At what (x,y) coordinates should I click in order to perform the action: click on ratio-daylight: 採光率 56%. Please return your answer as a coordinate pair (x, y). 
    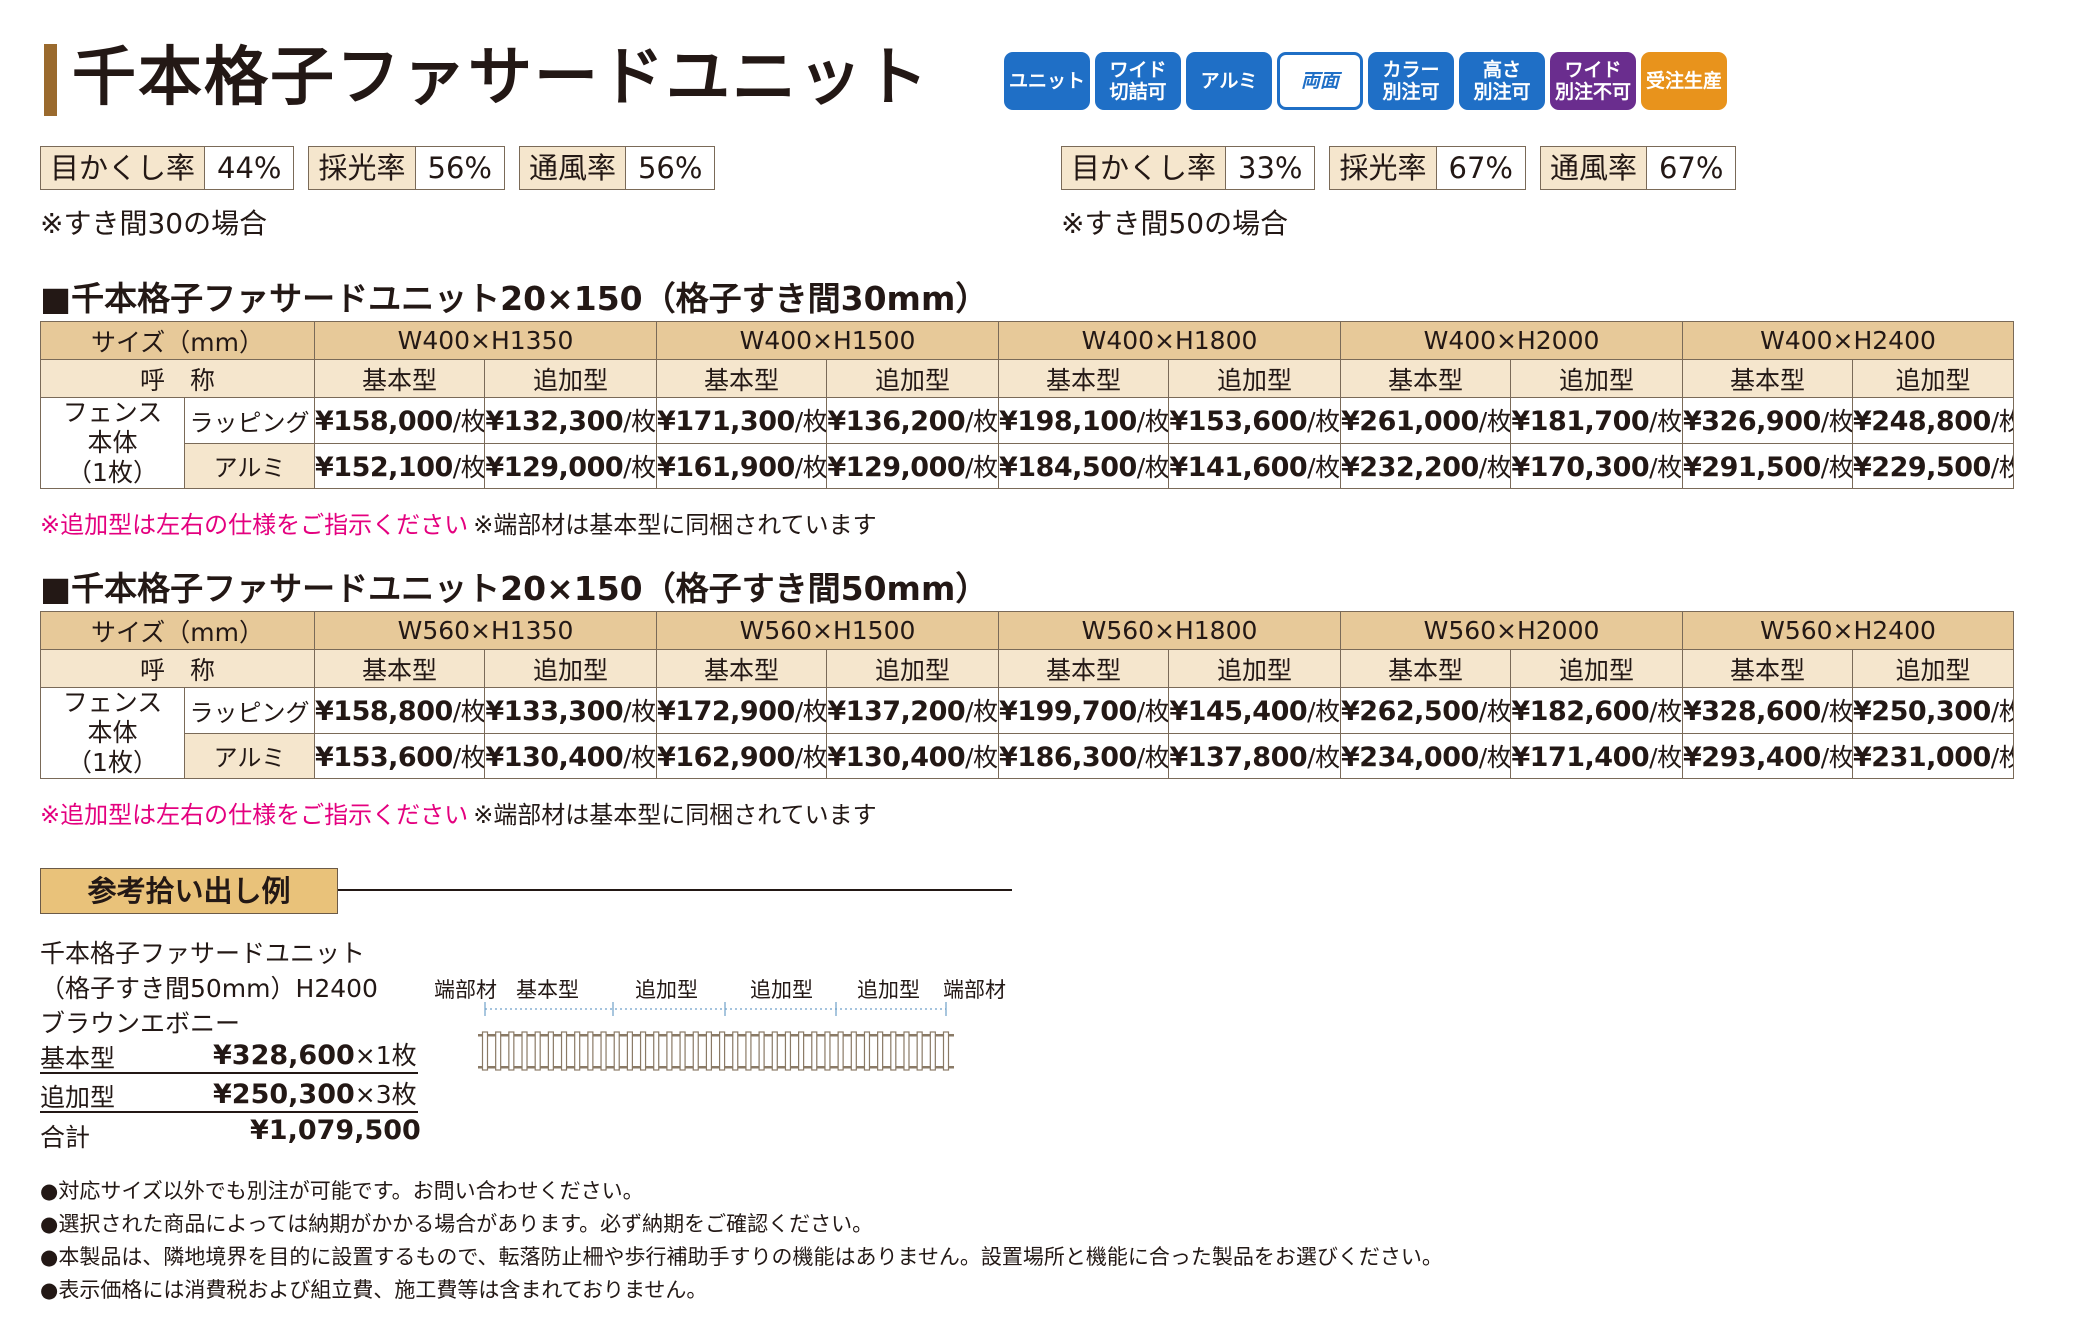
    Looking at the image, I should click on (406, 168).